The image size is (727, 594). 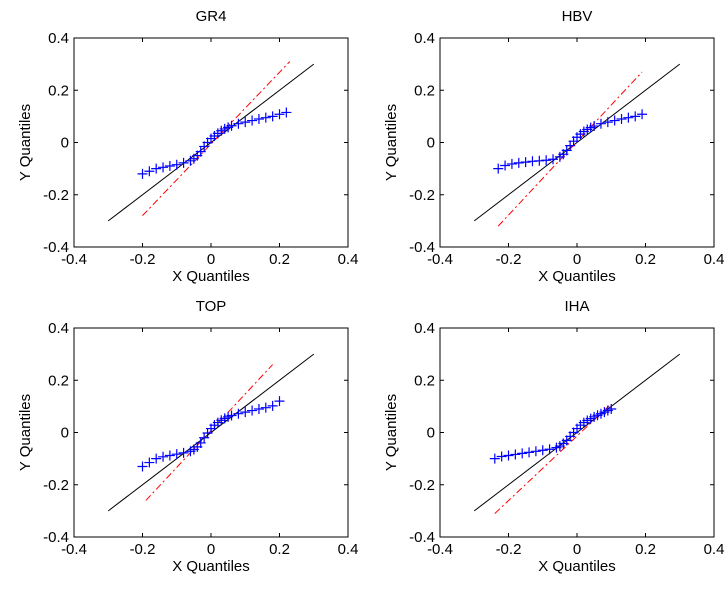 I want to click on subplot-title: HBV, so click(x=577, y=16).